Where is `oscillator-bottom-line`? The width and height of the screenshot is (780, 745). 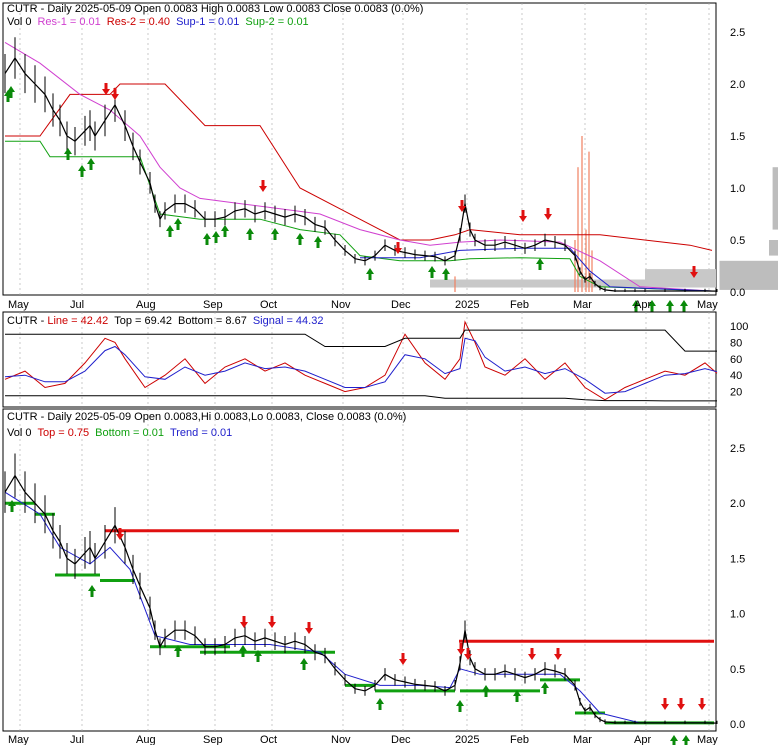
oscillator-bottom-line is located at coordinates (361, 398).